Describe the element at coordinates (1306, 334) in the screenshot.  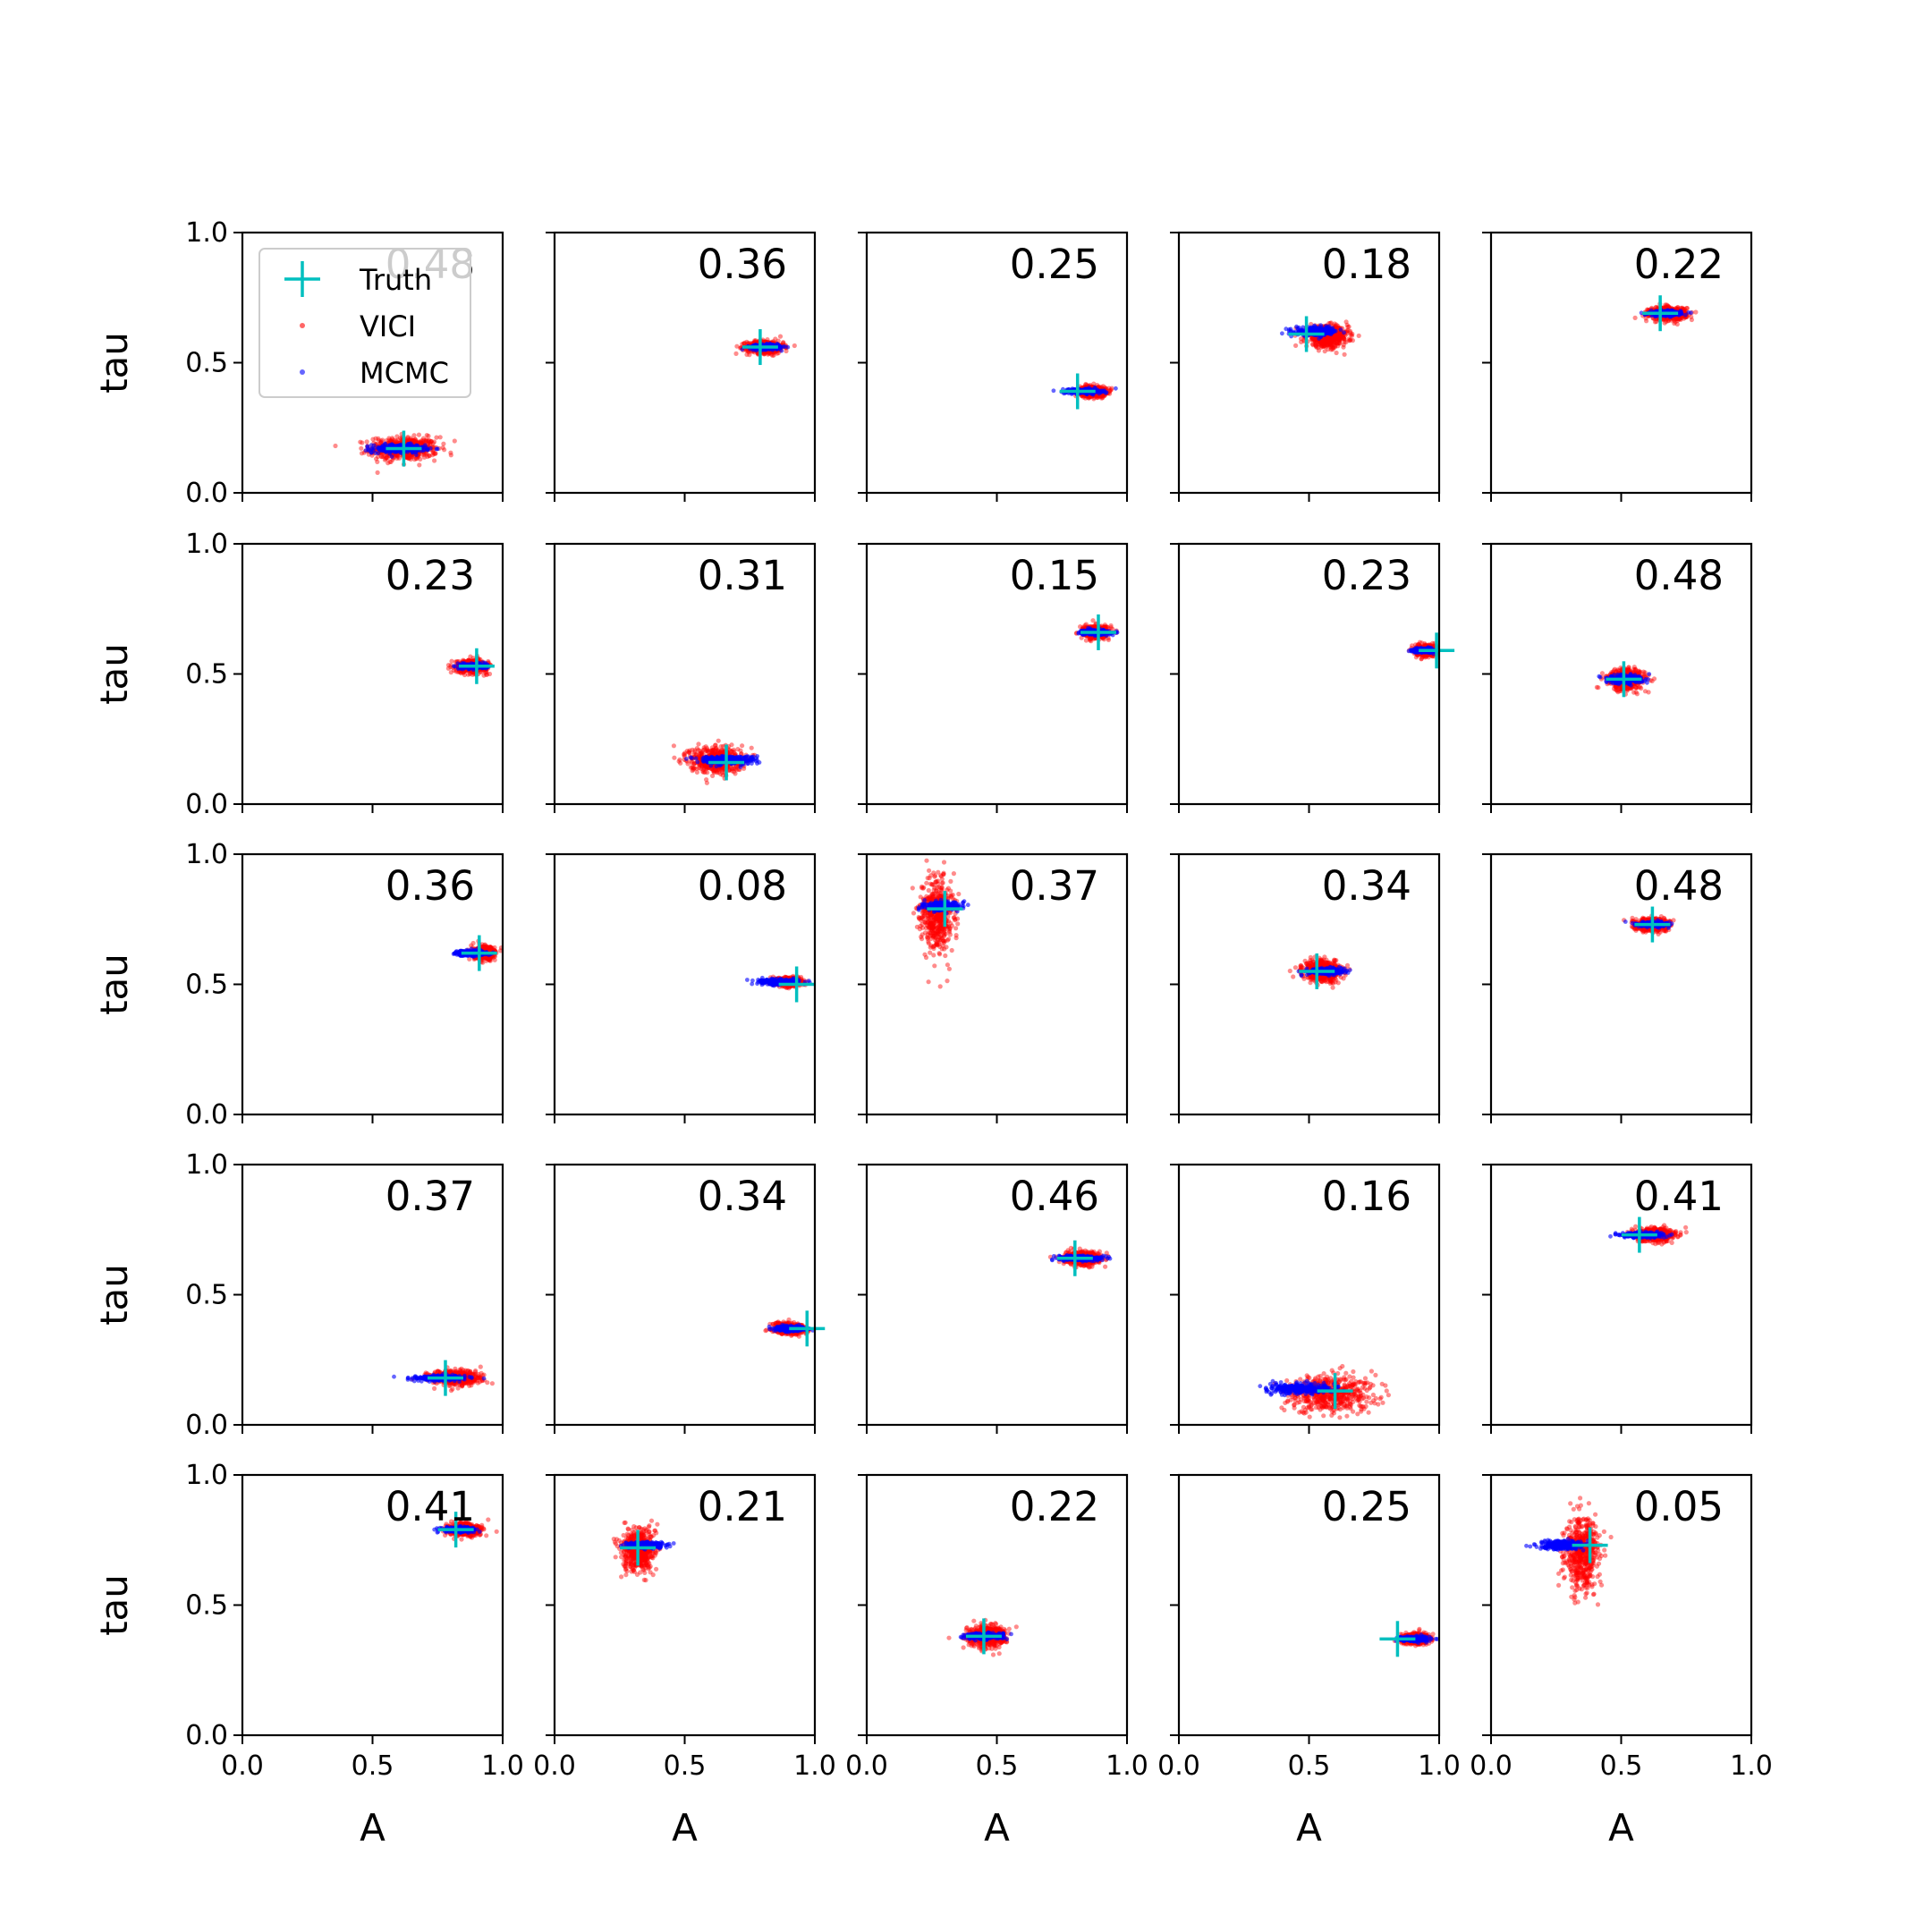
I see `truth-marker` at that location.